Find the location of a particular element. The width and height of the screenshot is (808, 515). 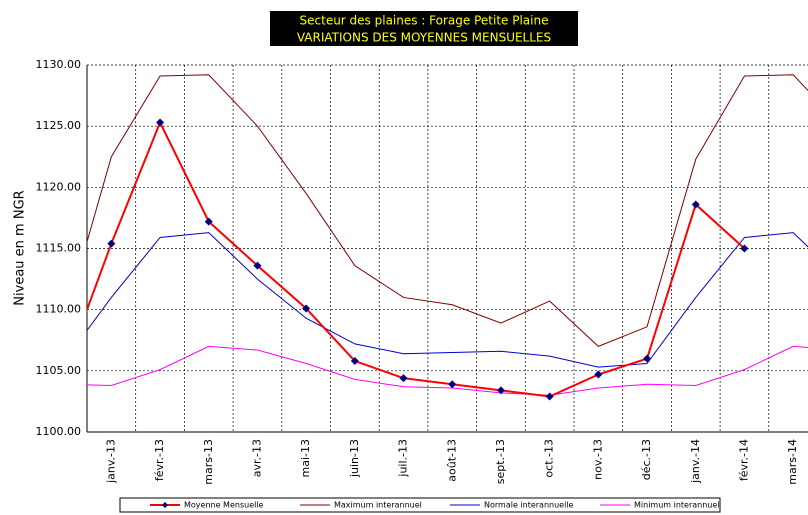

x-tick-label: oct.-13 is located at coordinates (549, 458).